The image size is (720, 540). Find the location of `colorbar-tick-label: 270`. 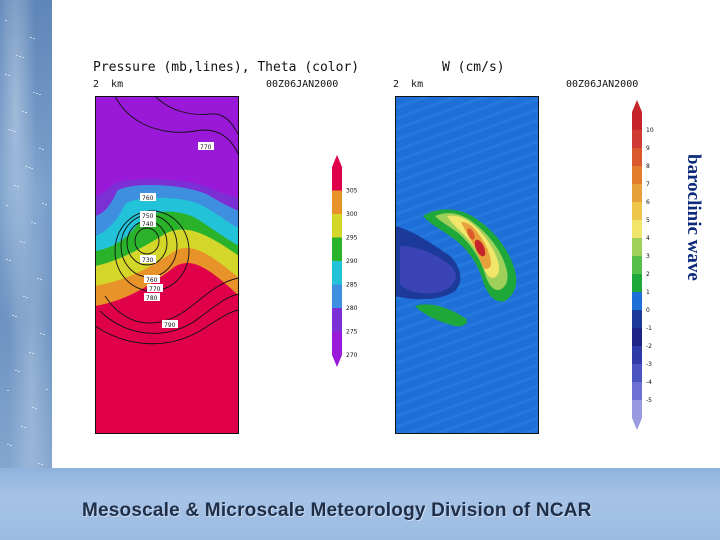

colorbar-tick-label: 270 is located at coordinates (352, 355).